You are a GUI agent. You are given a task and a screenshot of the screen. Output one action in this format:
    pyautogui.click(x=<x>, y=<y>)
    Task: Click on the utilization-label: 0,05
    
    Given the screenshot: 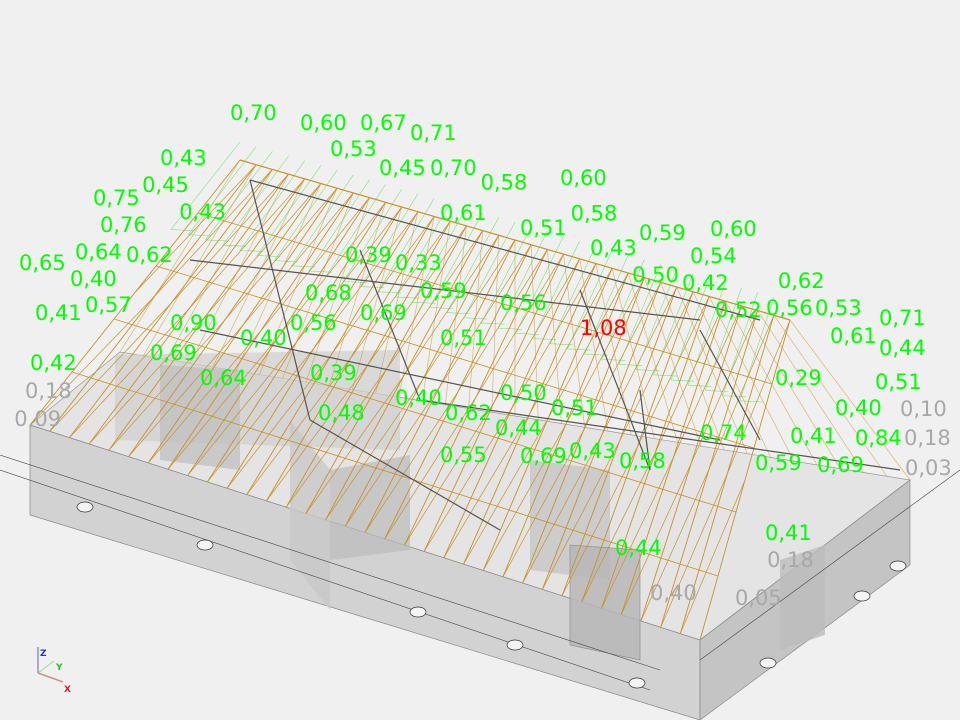 What is the action you would take?
    pyautogui.click(x=758, y=598)
    